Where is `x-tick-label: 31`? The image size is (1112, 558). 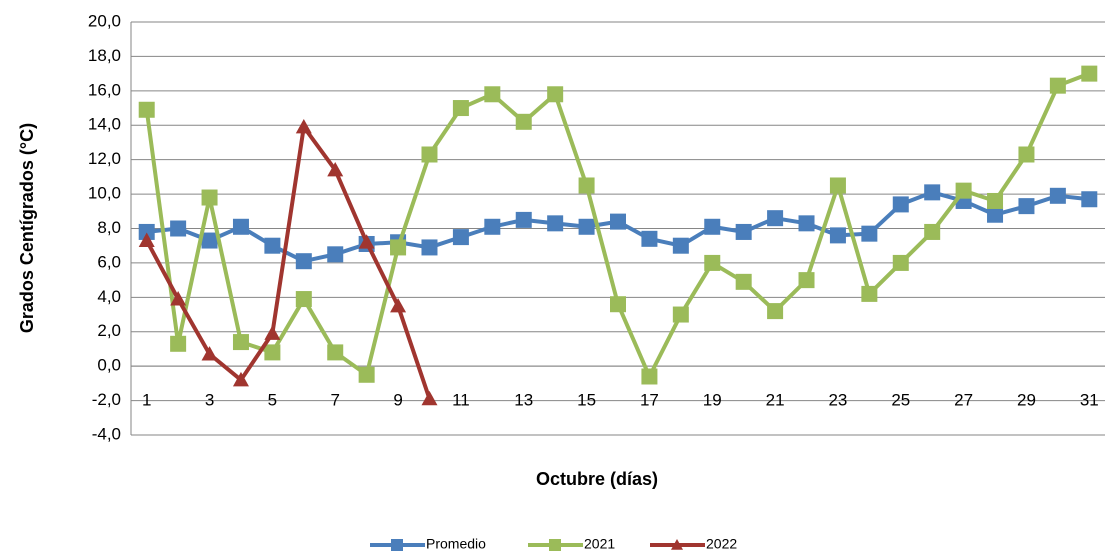
x-tick-label: 31 is located at coordinates (1089, 400).